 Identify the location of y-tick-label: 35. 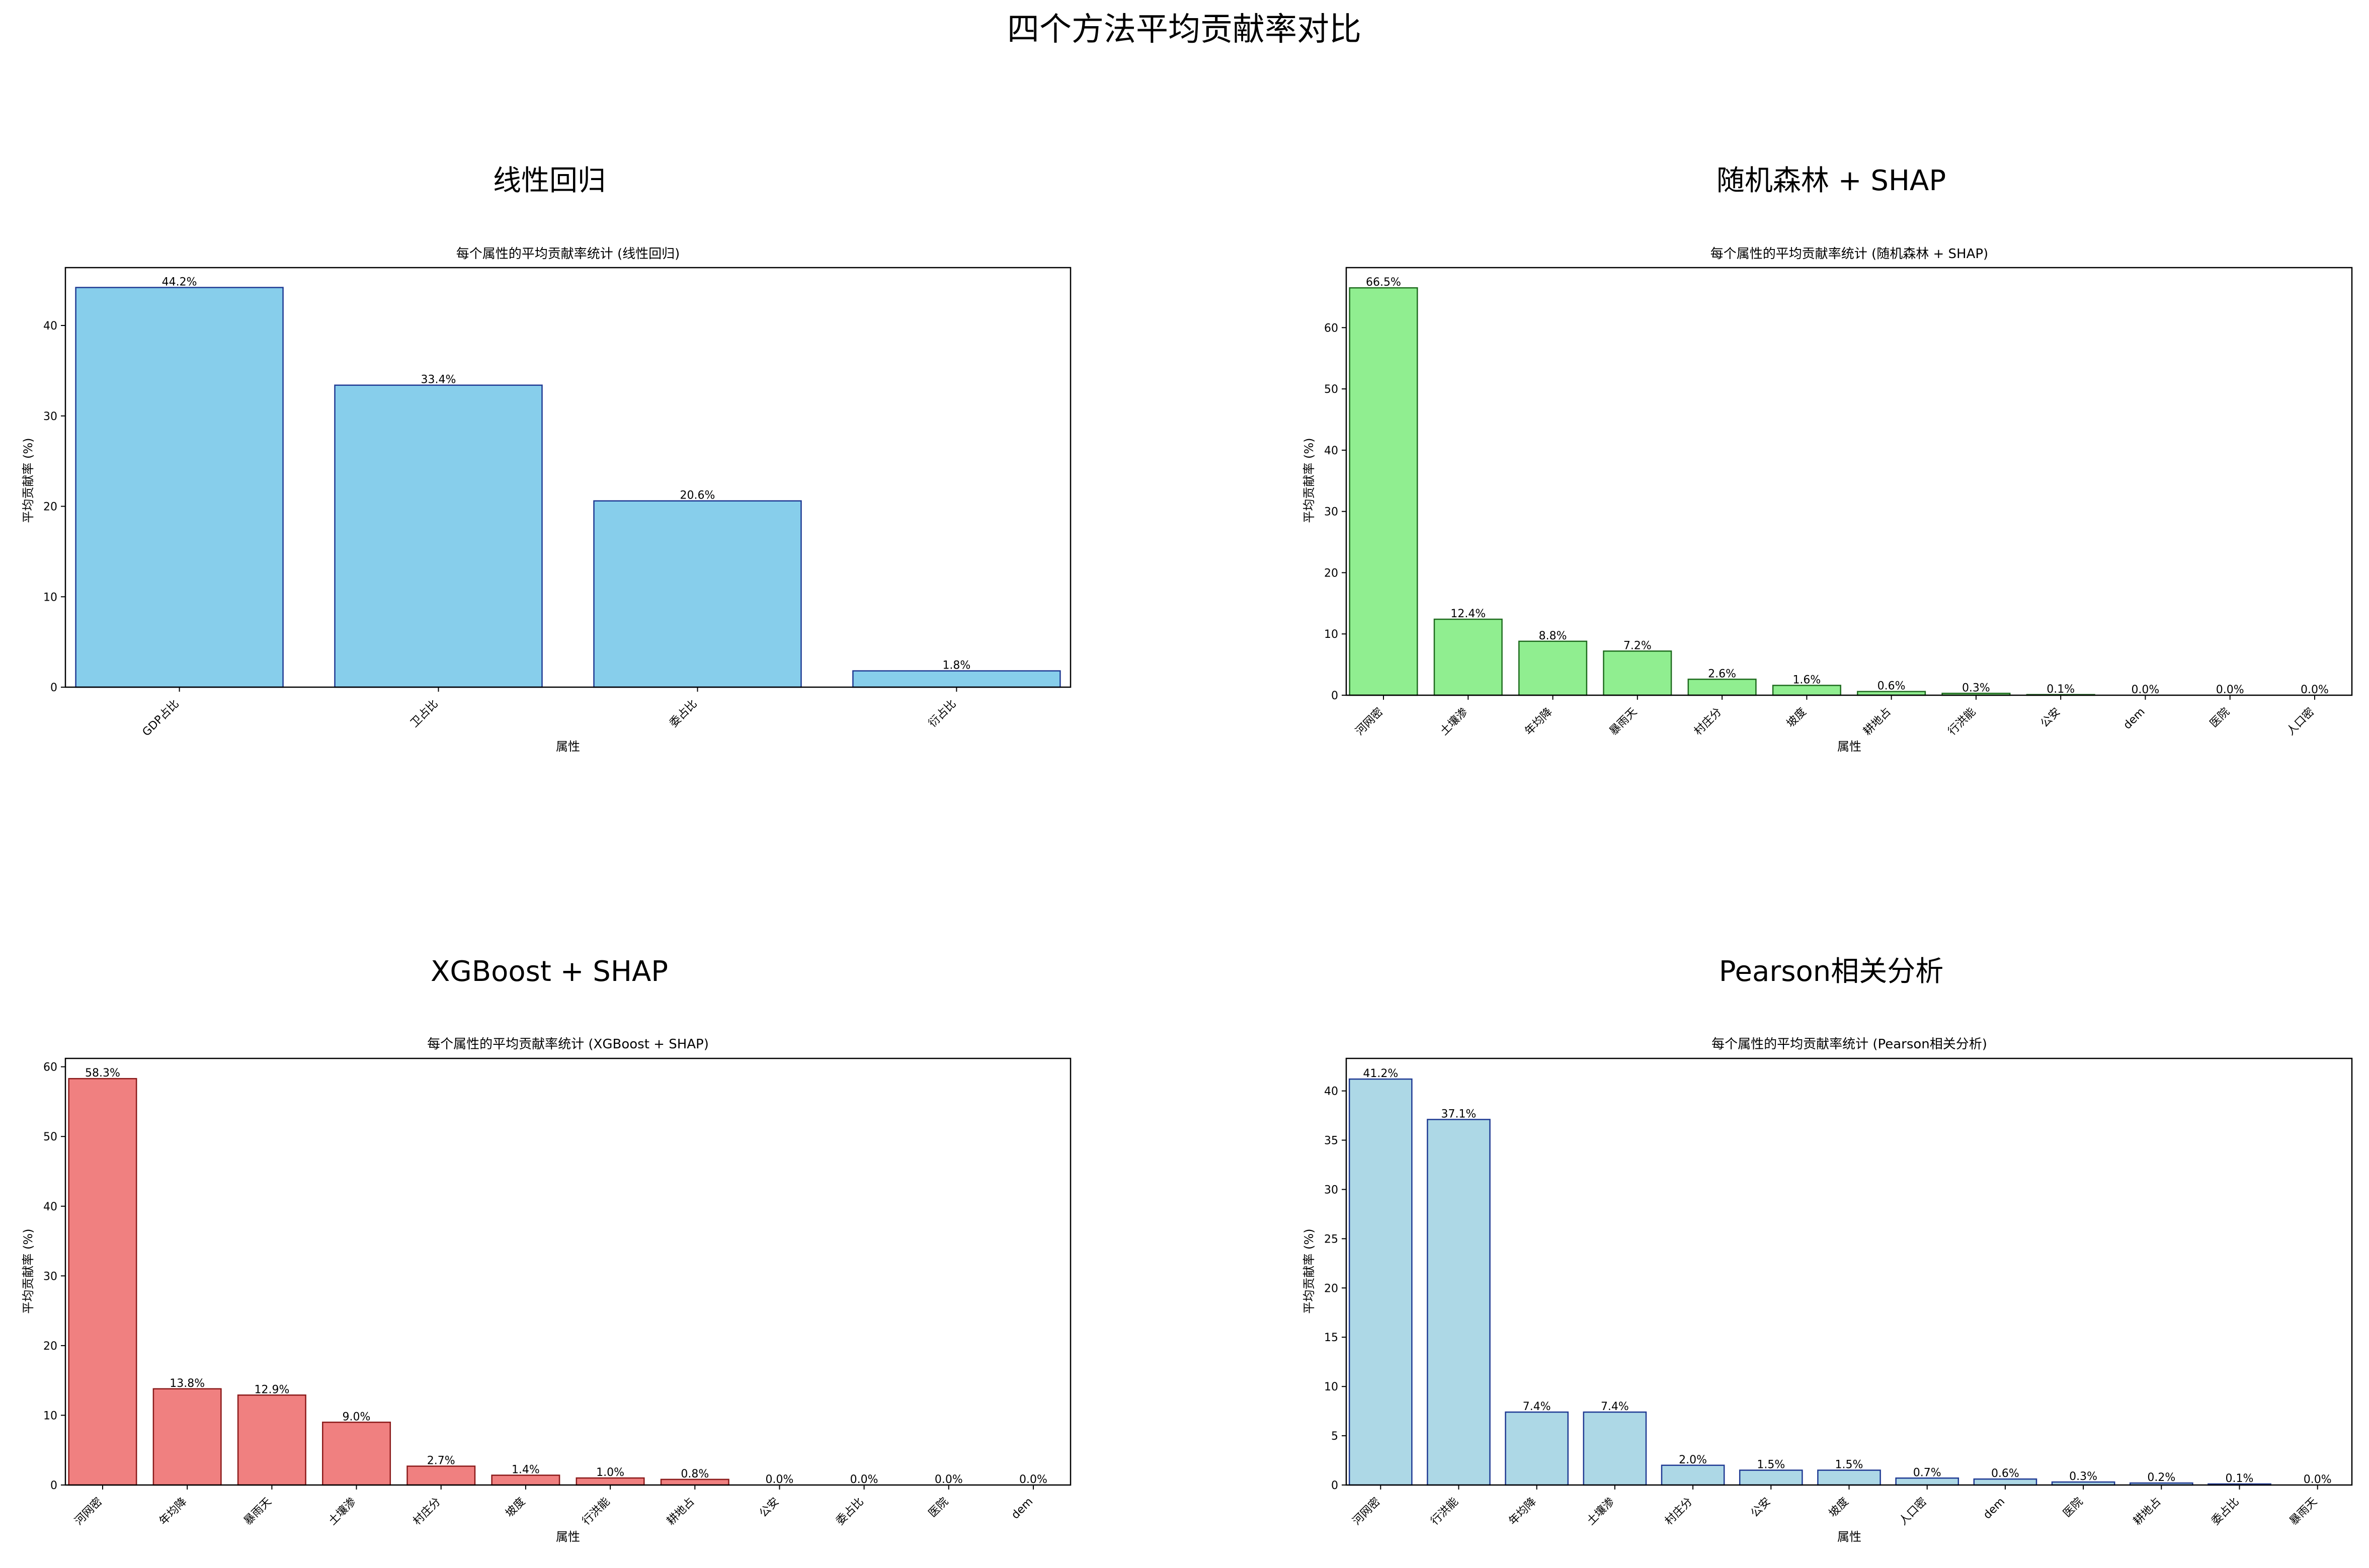
(1331, 1141).